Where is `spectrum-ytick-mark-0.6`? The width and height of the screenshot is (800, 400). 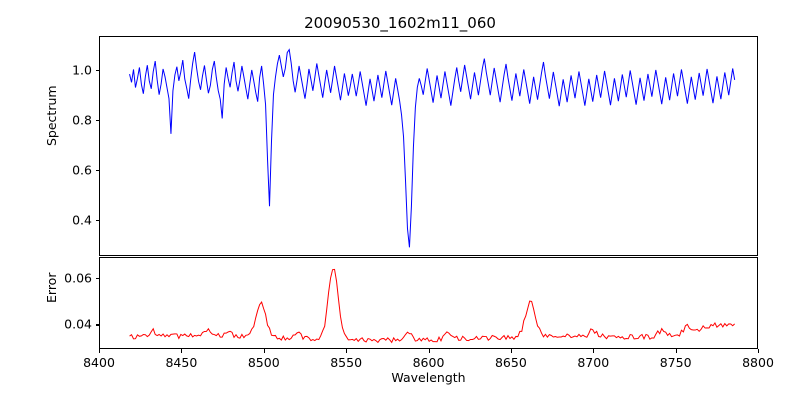
spectrum-ytick-mark-0.6 is located at coordinates (97, 170).